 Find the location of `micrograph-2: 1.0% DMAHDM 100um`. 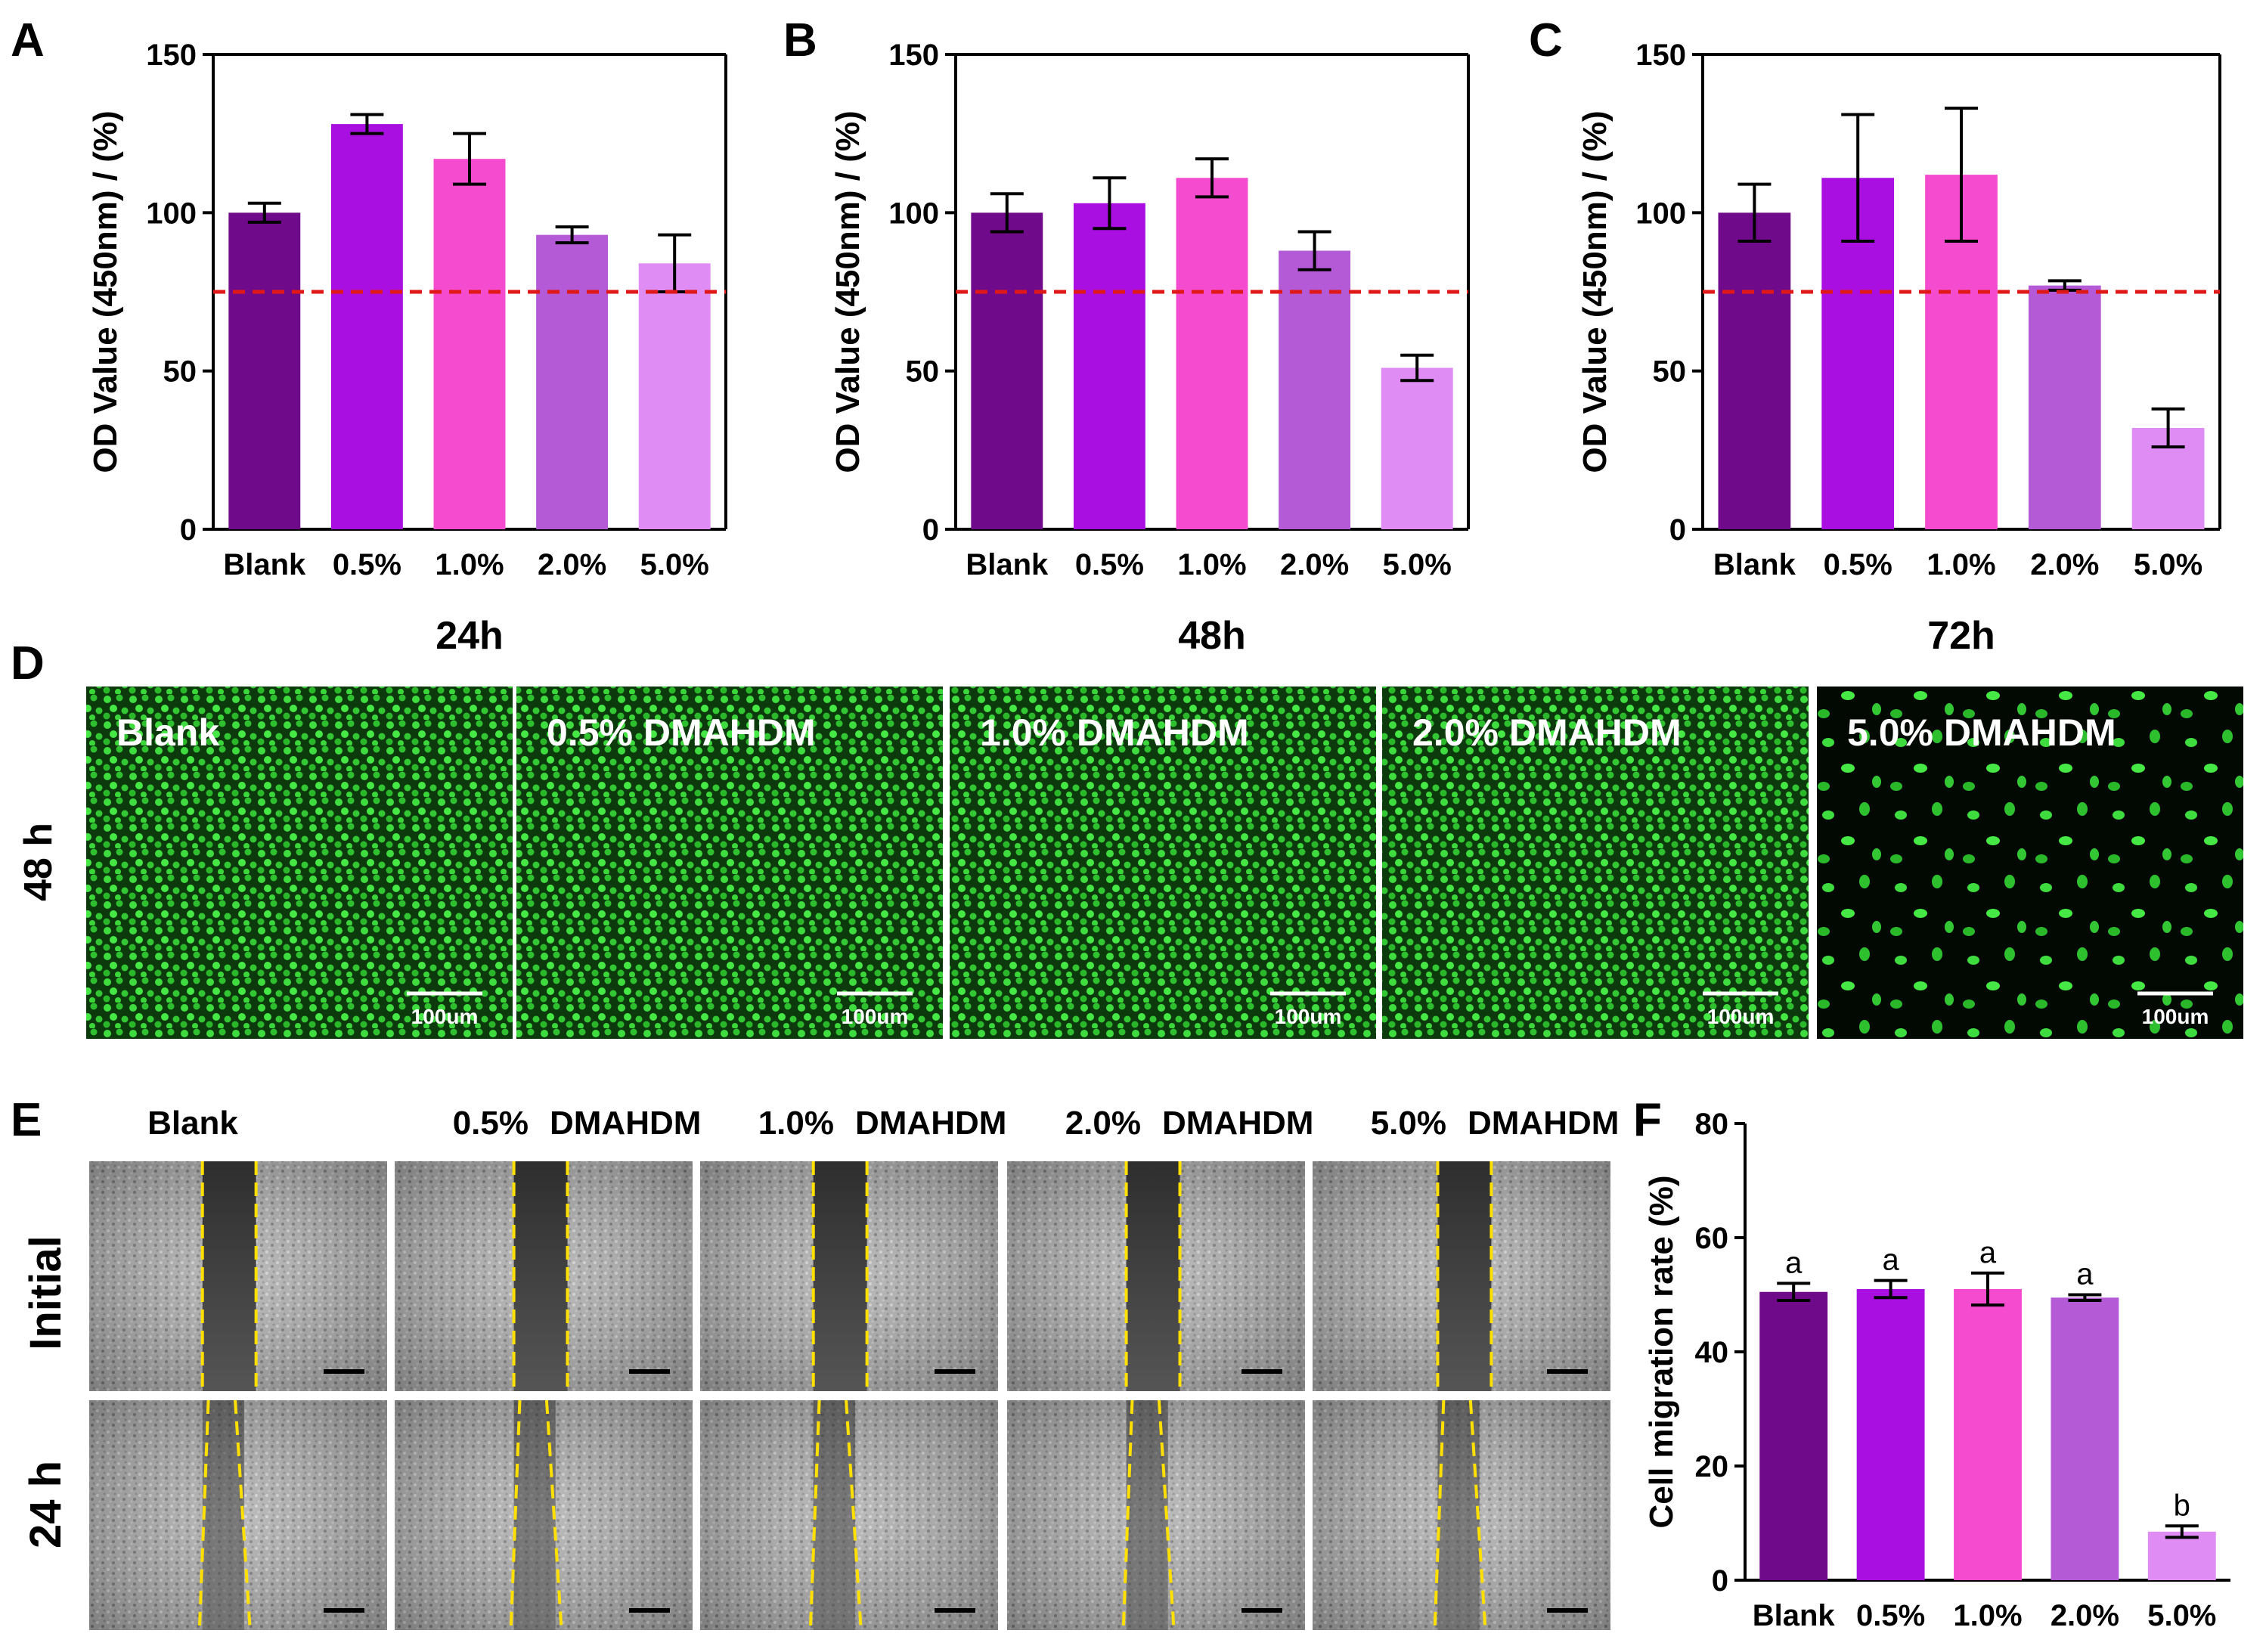

micrograph-2: 1.0% DMAHDM 100um is located at coordinates (1163, 863).